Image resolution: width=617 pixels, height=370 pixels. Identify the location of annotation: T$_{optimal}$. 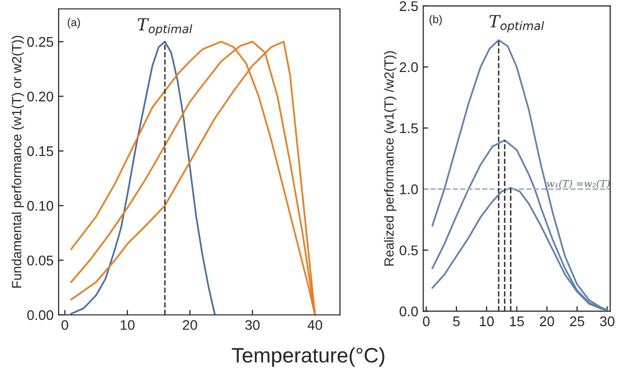
(517, 23).